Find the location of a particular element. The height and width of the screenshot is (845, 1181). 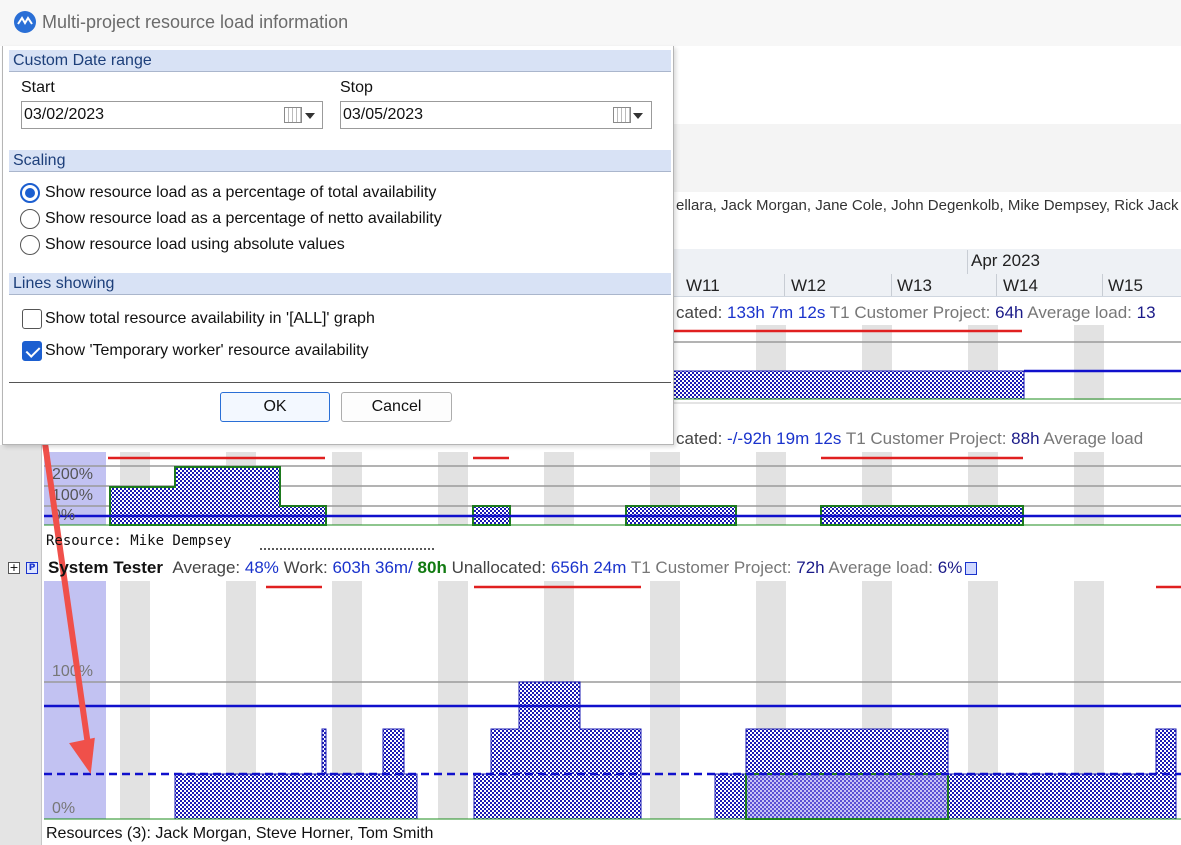

row1-avg-label: Average load: is located at coordinates (1079, 312).